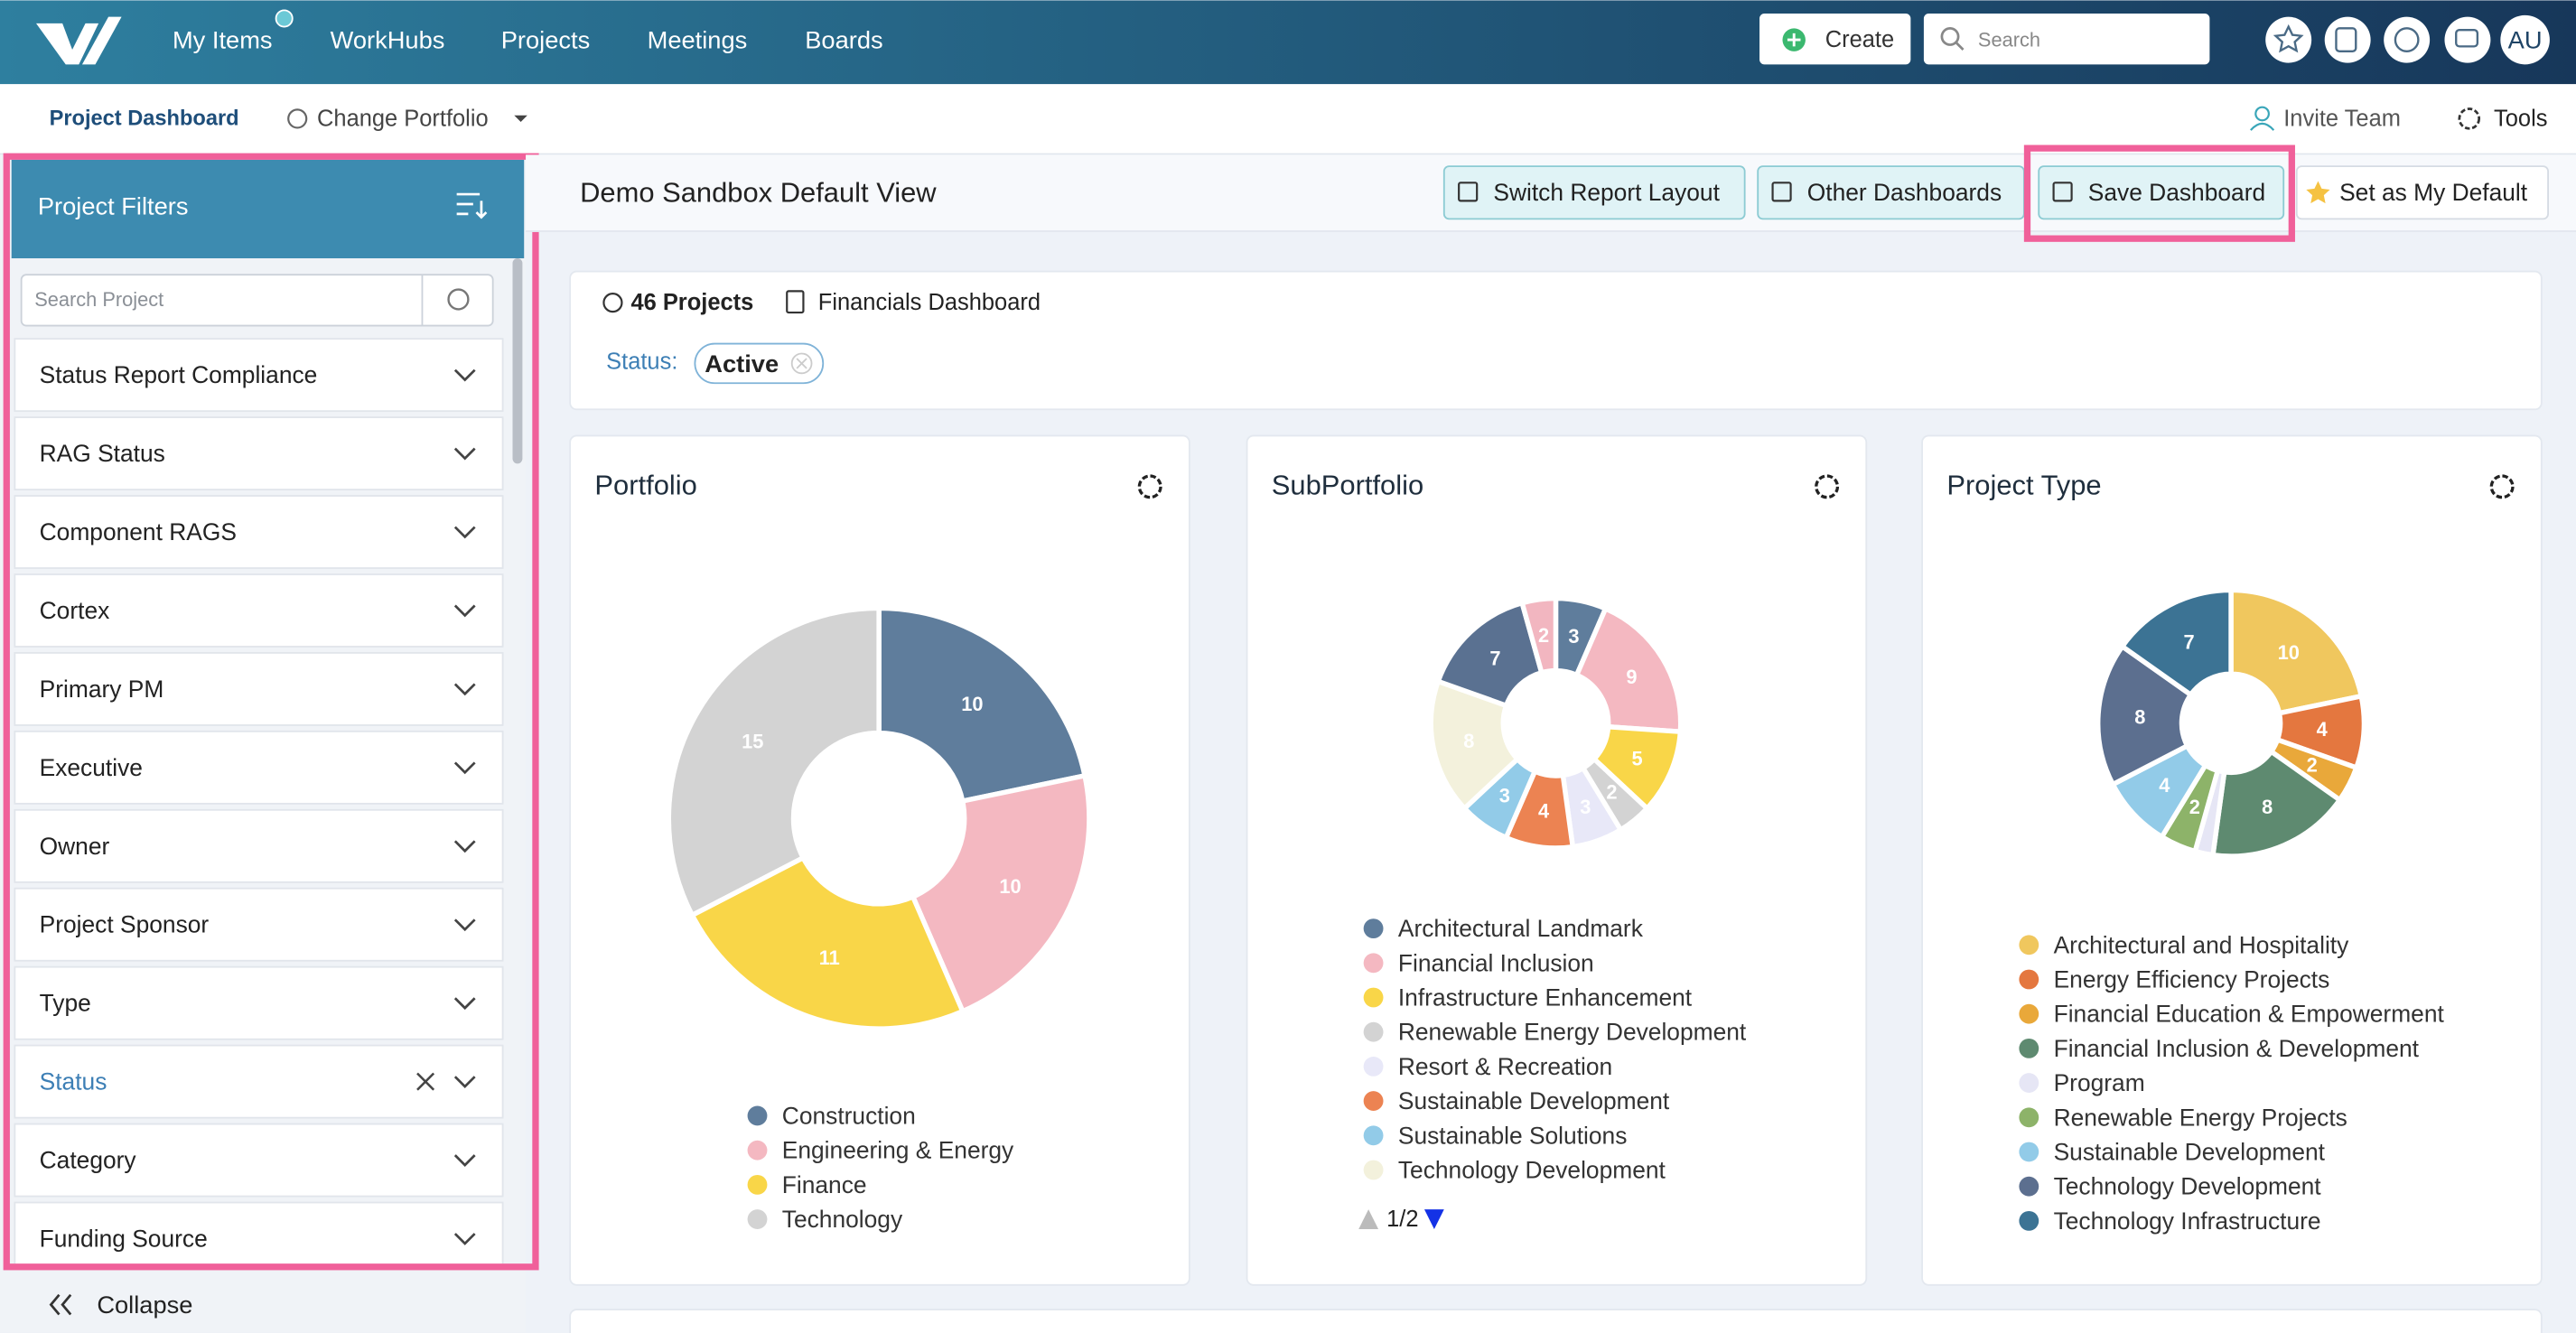  Describe the element at coordinates (388, 40) in the screenshot. I see `nav-item: WorkHubs` at that location.